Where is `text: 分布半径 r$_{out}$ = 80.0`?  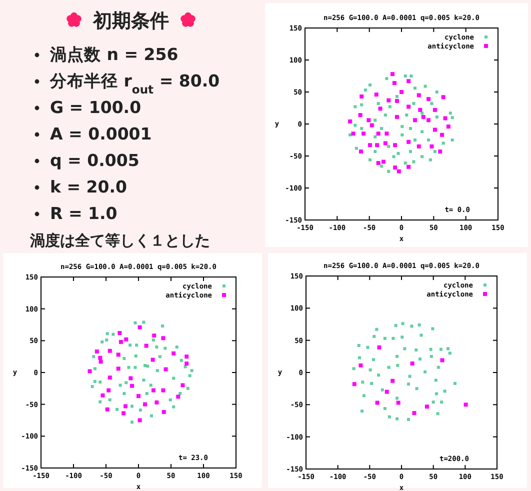
text: 分布半径 r$_{out}$ = 80.0 is located at coordinates (134, 84).